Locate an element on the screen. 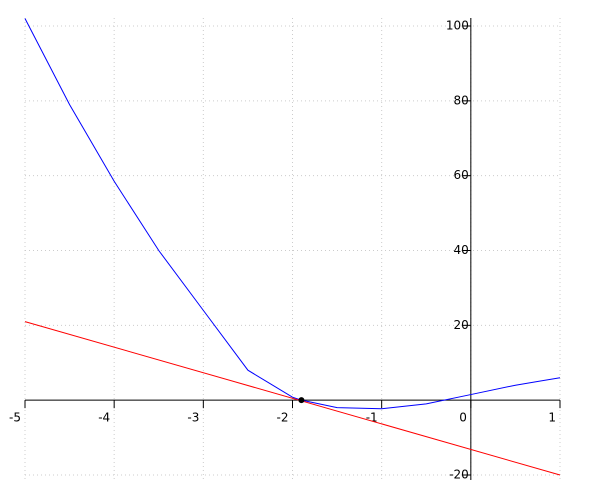 This screenshot has width=600, height=500. y-tick-label: 40 is located at coordinates (461, 250).